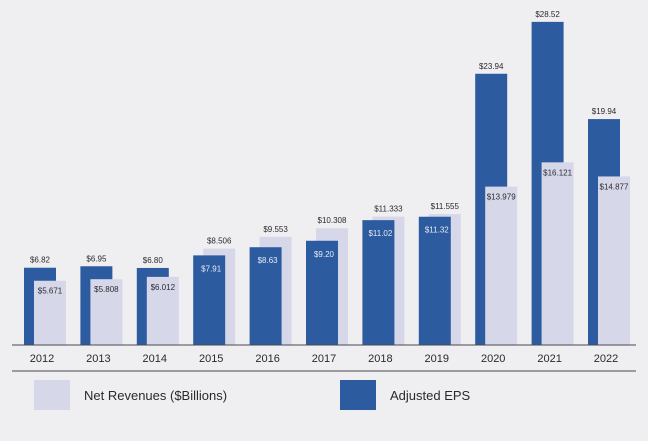  What do you see at coordinates (267, 359) in the screenshot?
I see `x-tick-label: 2016` at bounding box center [267, 359].